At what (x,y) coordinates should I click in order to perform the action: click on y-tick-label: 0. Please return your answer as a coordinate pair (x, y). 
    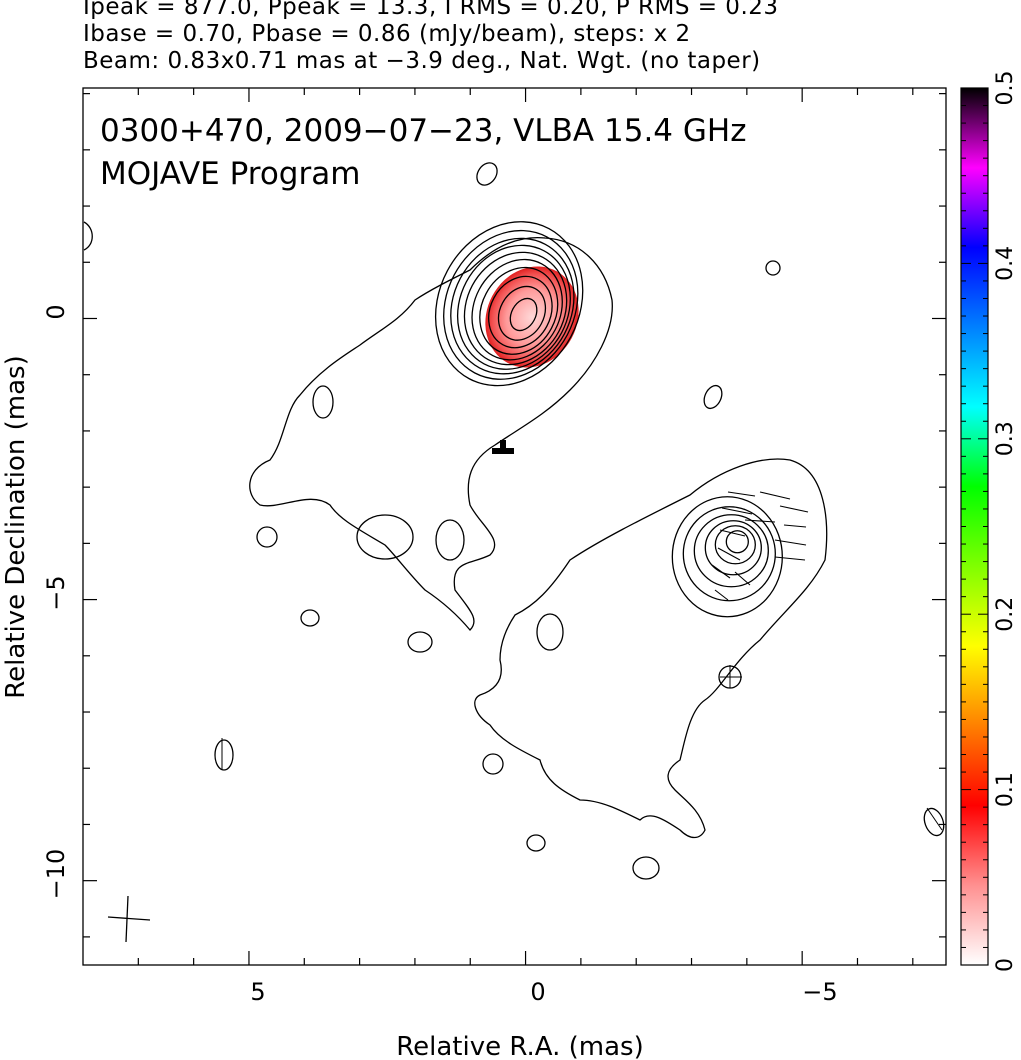
    Looking at the image, I should click on (56, 311).